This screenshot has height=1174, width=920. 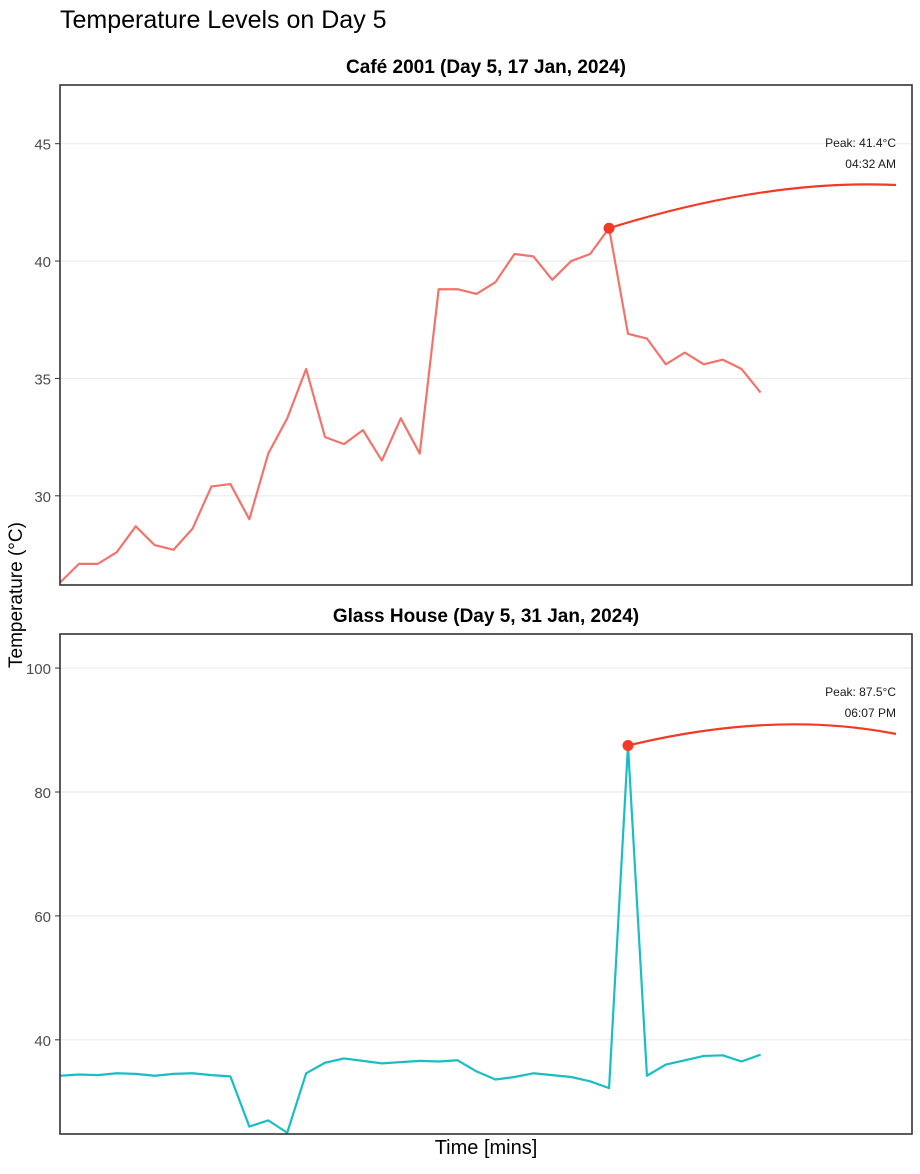 What do you see at coordinates (223, 20) in the screenshot?
I see `page-title: Temperature Levels on Day 5` at bounding box center [223, 20].